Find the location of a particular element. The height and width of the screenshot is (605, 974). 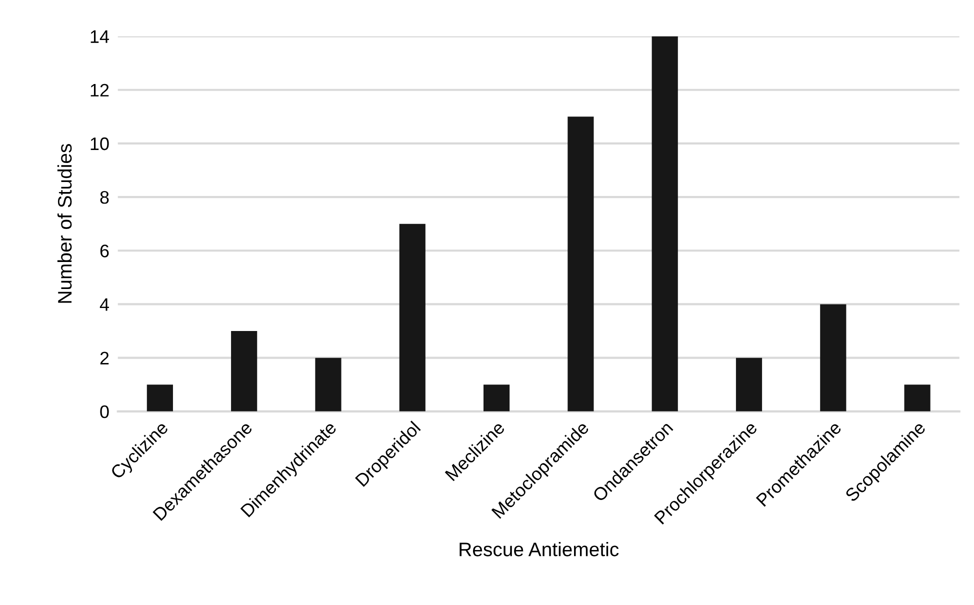

y-tick-label: 0 is located at coordinates (104, 411).